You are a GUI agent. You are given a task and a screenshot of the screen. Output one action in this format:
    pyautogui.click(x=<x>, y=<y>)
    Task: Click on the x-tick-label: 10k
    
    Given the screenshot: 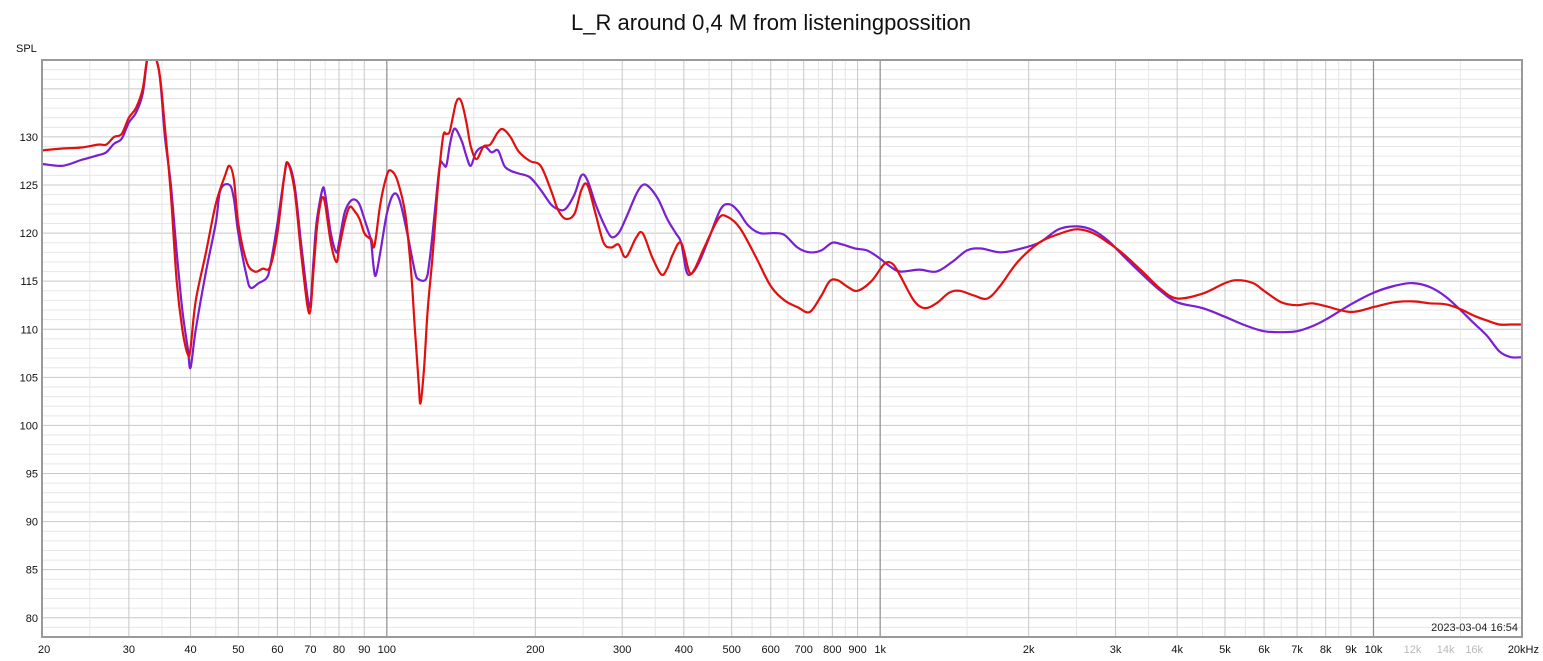 What is the action you would take?
    pyautogui.click(x=1374, y=650)
    